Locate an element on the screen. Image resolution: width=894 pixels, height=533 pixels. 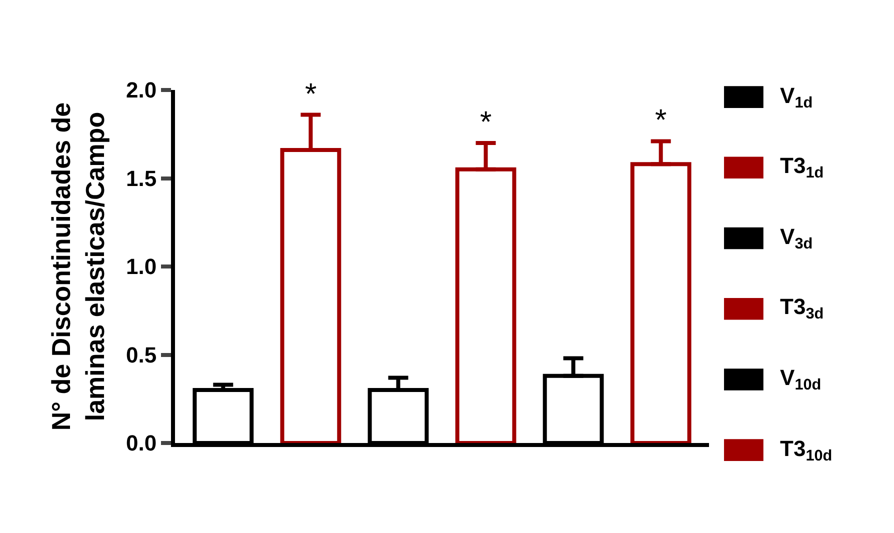
y-tick-label: 0.0 is located at coordinates (141, 443).